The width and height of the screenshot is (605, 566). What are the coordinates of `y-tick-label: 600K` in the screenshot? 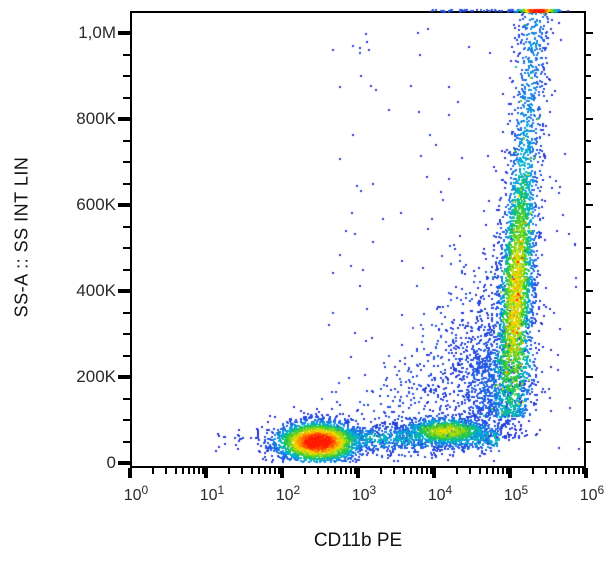 It's located at (96, 204).